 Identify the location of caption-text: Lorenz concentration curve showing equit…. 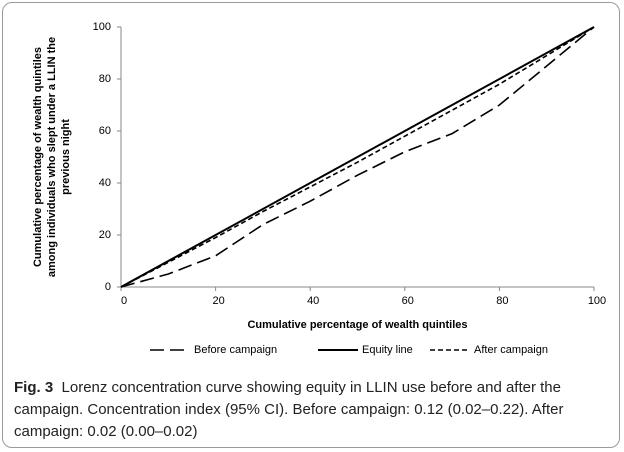
(289, 409).